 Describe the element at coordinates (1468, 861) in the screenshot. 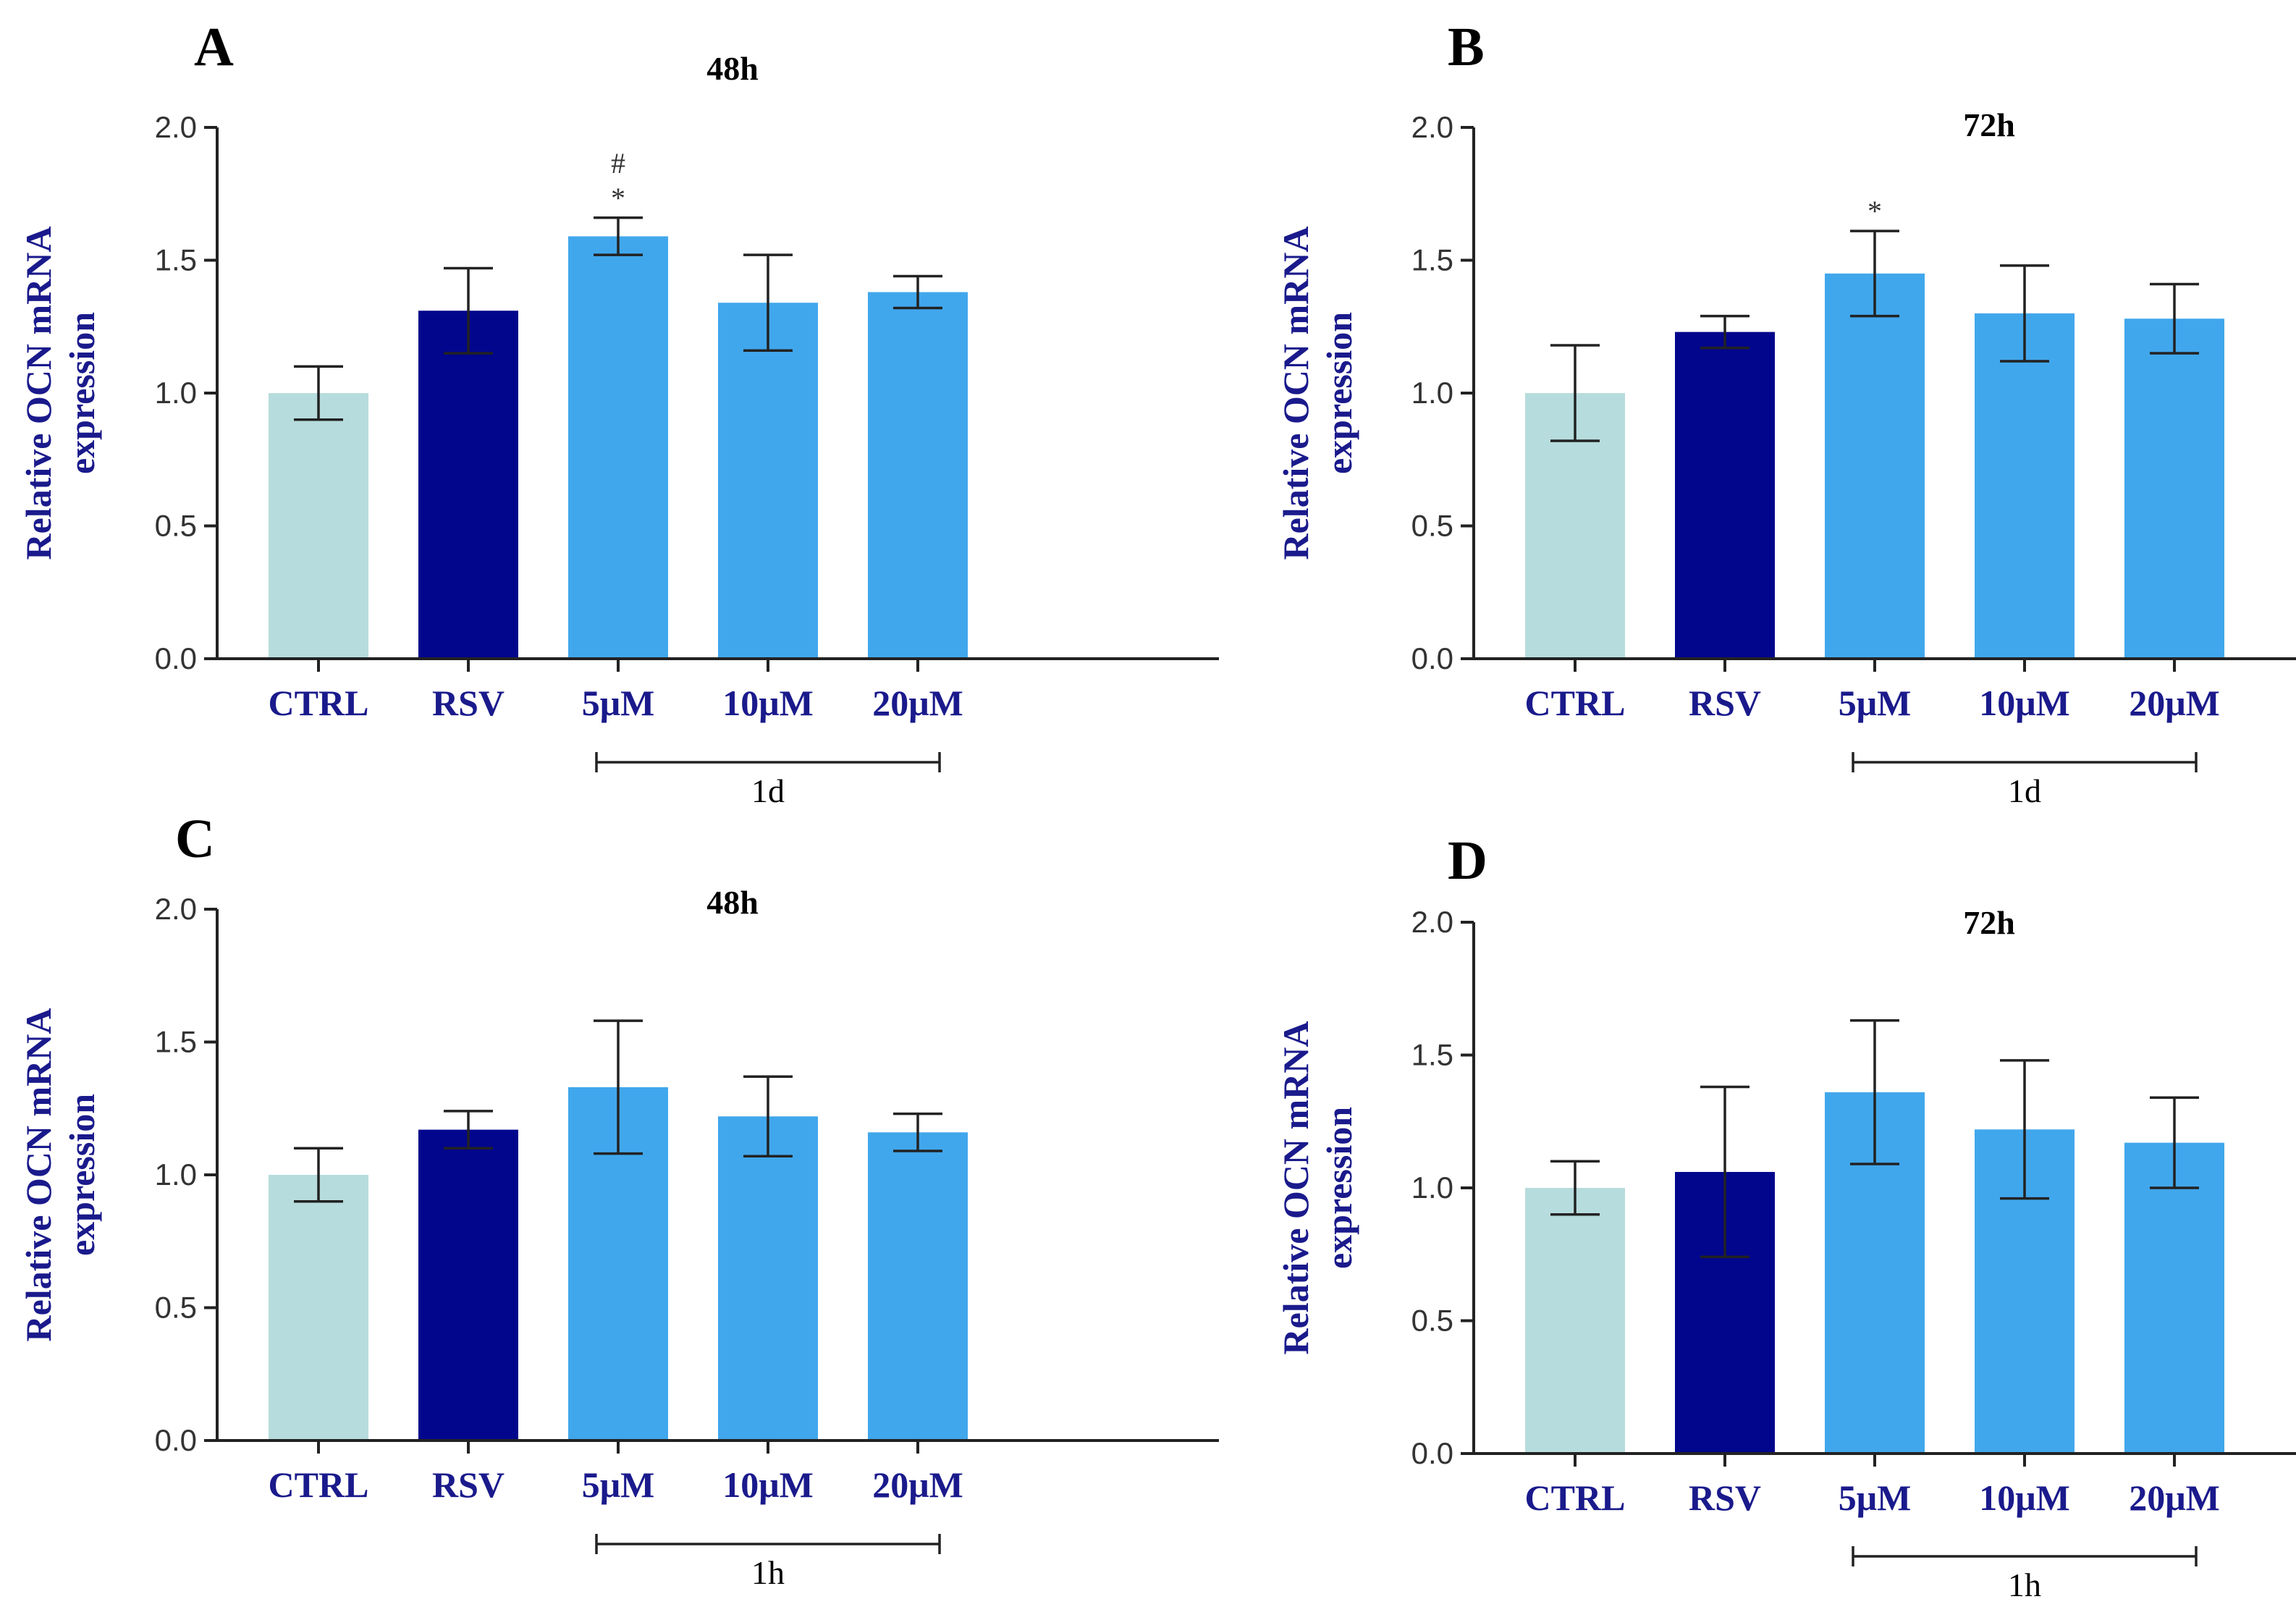

I see `panel-letter: D` at that location.